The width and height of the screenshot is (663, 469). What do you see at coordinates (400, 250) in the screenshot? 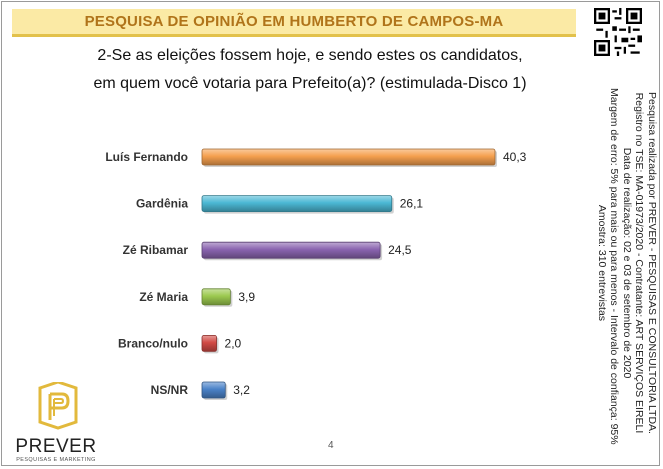
I see `value-label: 24,5` at bounding box center [400, 250].